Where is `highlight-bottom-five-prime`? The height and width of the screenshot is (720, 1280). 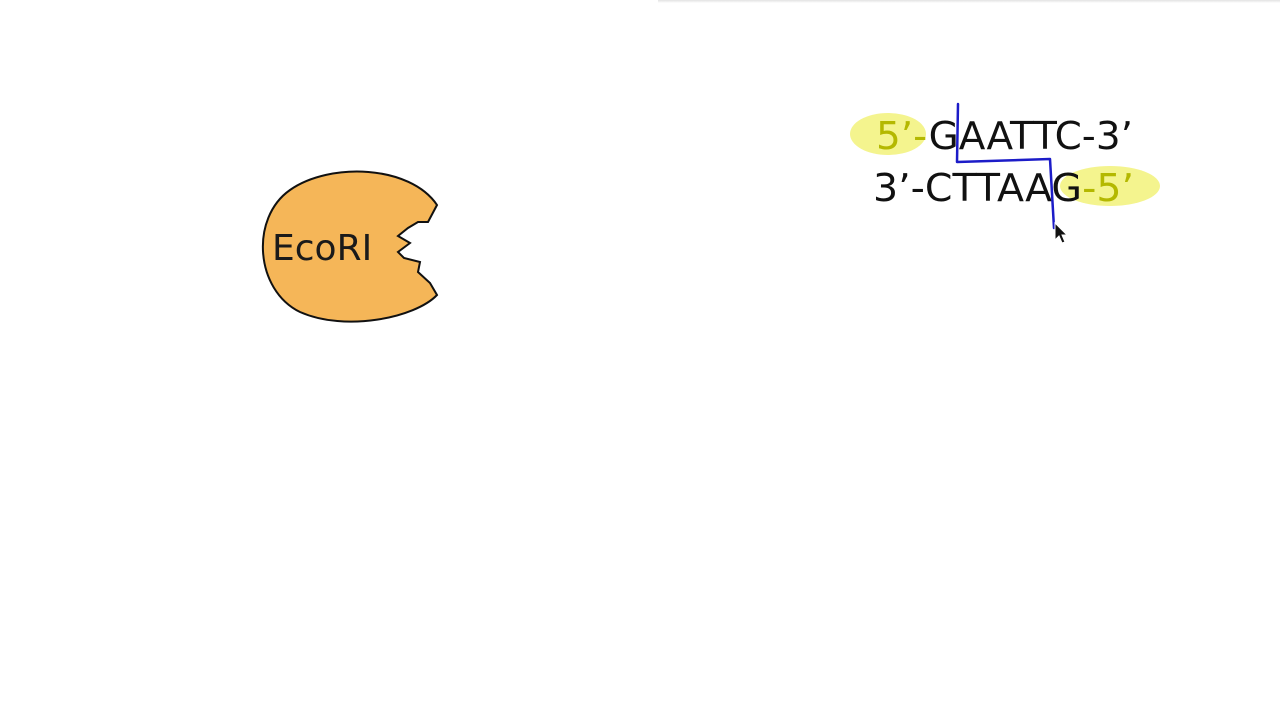 highlight-bottom-five-prime is located at coordinates (1110, 186).